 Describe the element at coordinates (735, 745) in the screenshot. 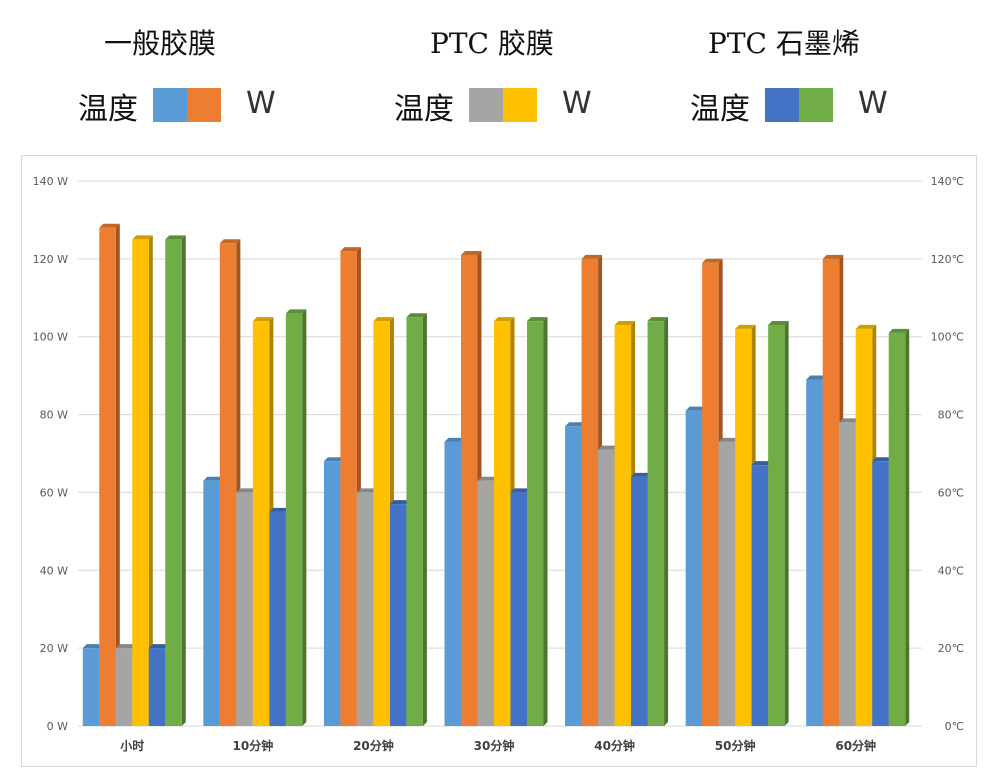

I see `x-category-label: 50分钟` at that location.